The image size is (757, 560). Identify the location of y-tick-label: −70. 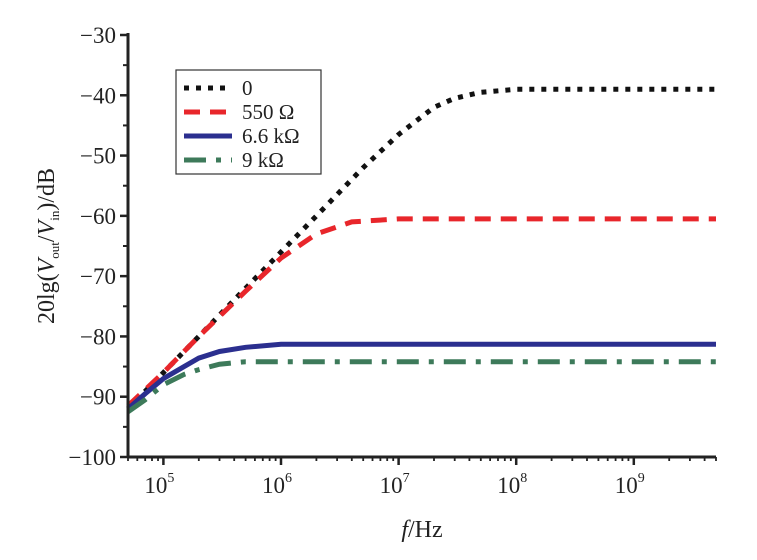
(98, 276).